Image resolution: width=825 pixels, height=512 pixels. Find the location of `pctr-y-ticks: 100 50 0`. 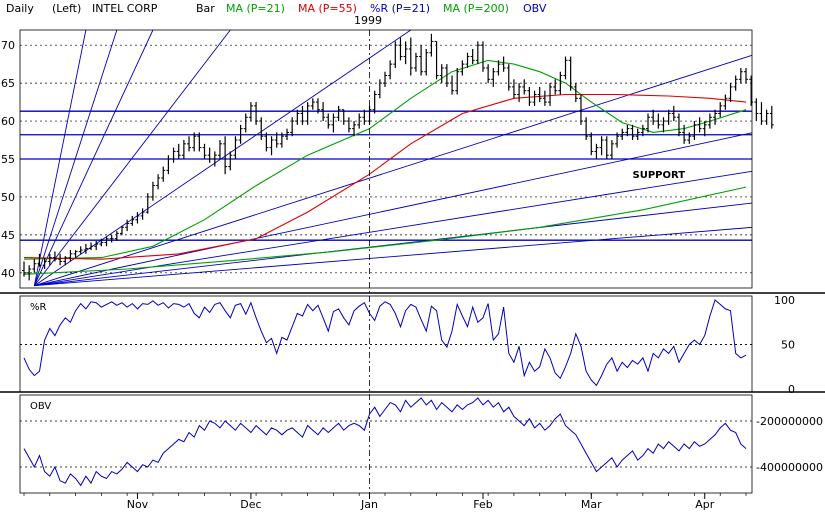

pctr-y-ticks: 100 50 0 is located at coordinates (784, 345).